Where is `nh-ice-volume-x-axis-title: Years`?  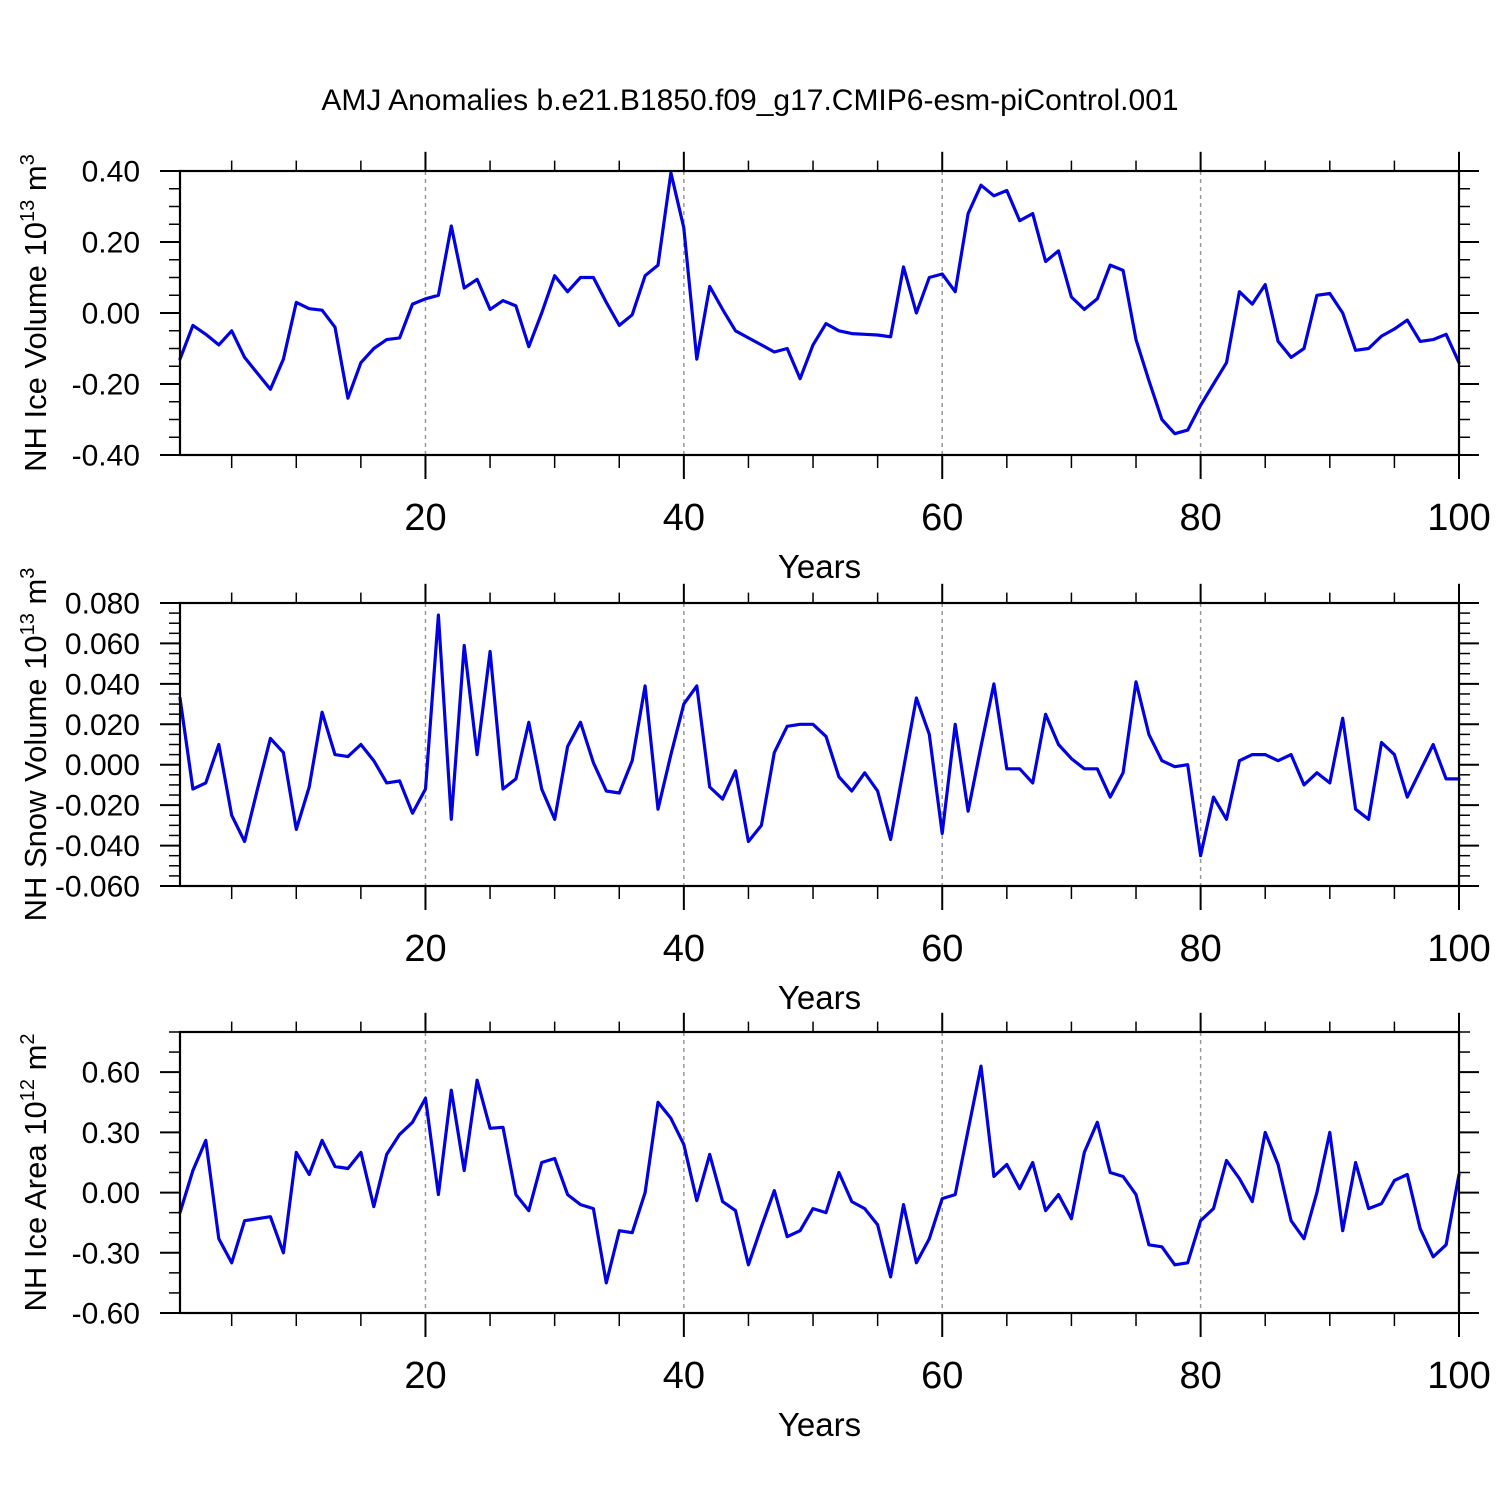 nh-ice-volume-x-axis-title: Years is located at coordinates (819, 566).